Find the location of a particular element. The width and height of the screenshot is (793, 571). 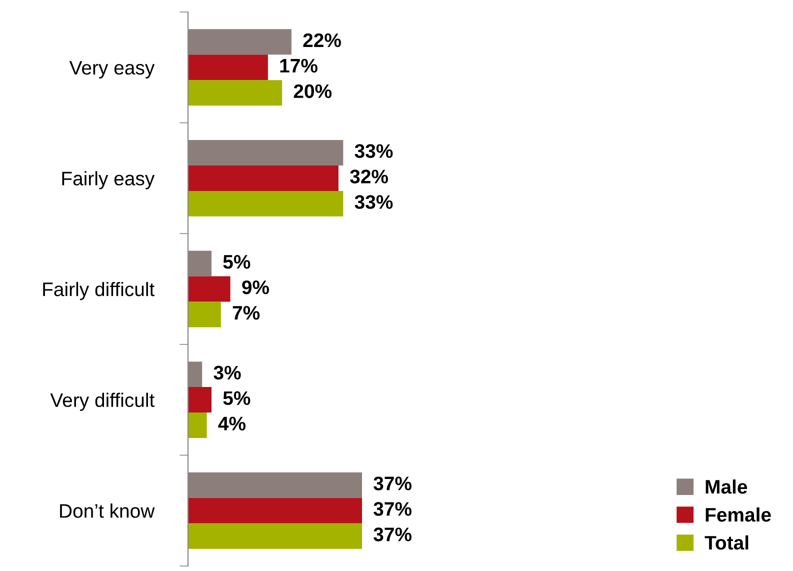

data-label: 3% is located at coordinates (227, 373).